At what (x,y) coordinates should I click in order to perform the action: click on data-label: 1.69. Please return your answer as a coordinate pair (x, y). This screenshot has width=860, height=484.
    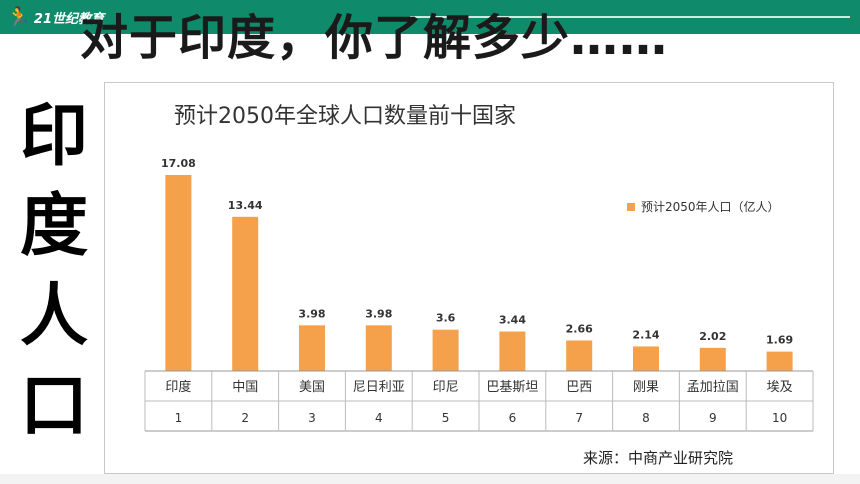
    Looking at the image, I should click on (779, 340).